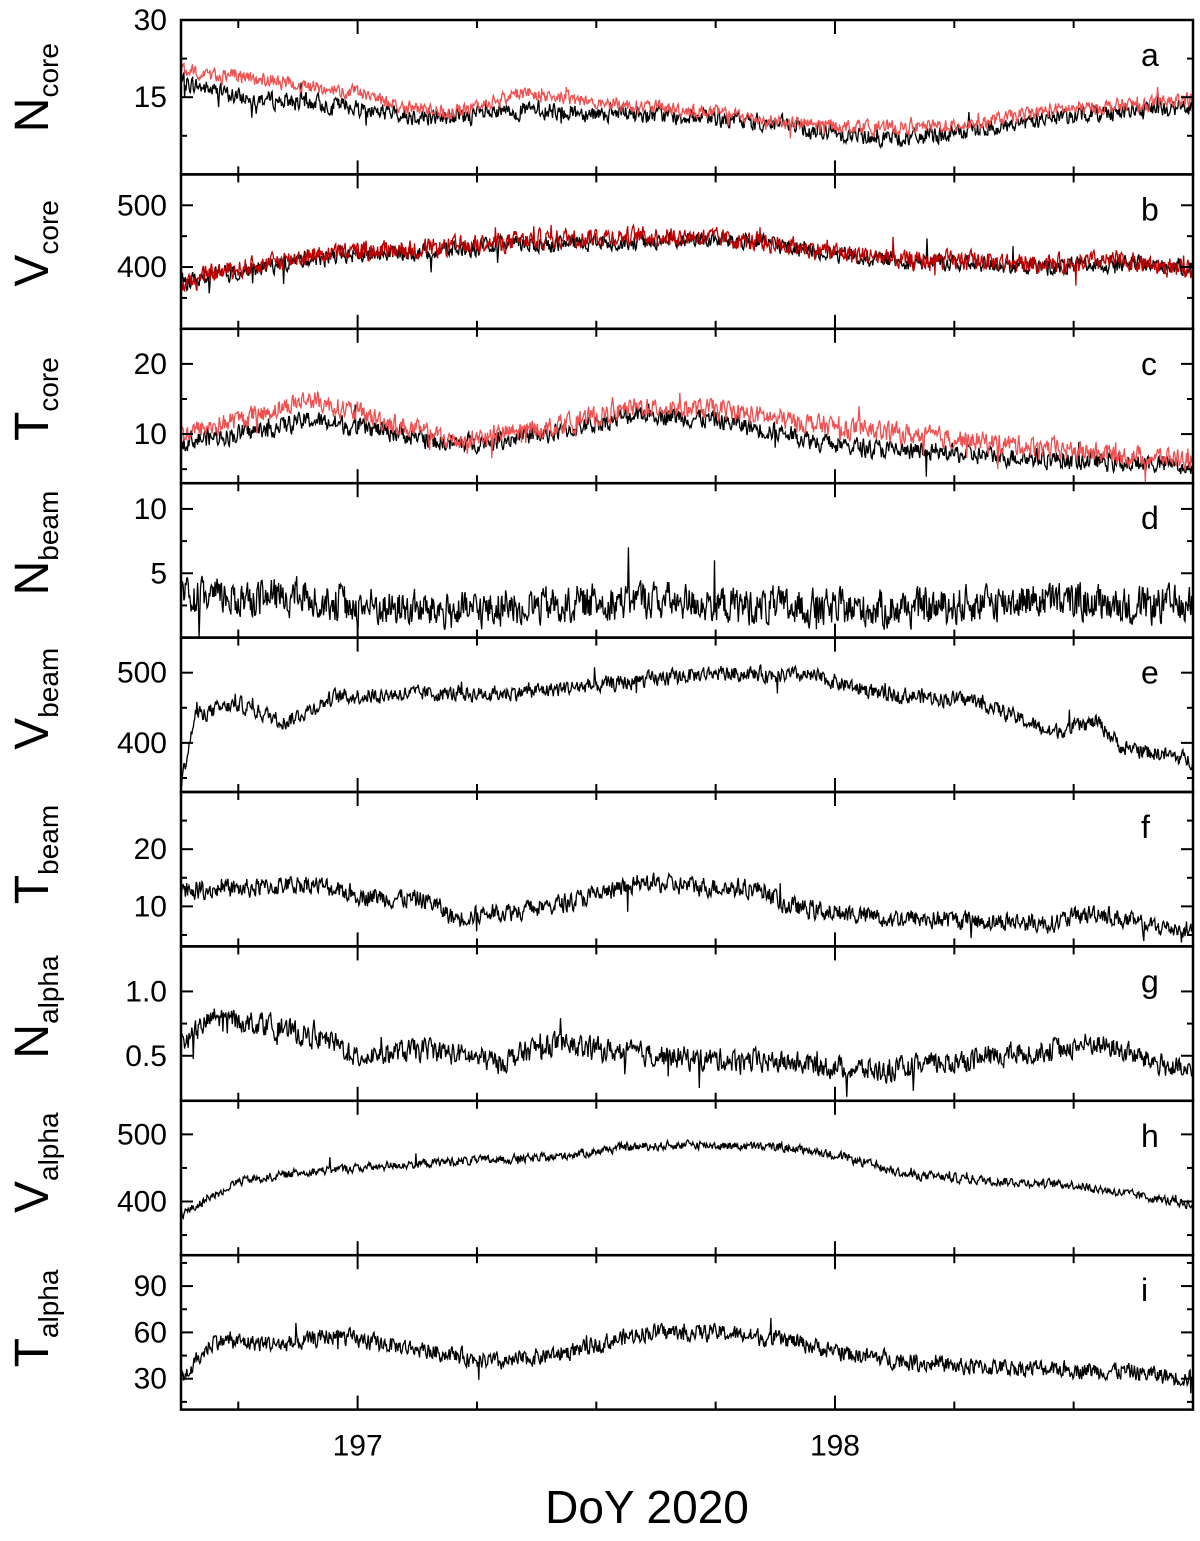  Describe the element at coordinates (35, 699) in the screenshot. I see `y-axis-title-e: Vbeam` at that location.